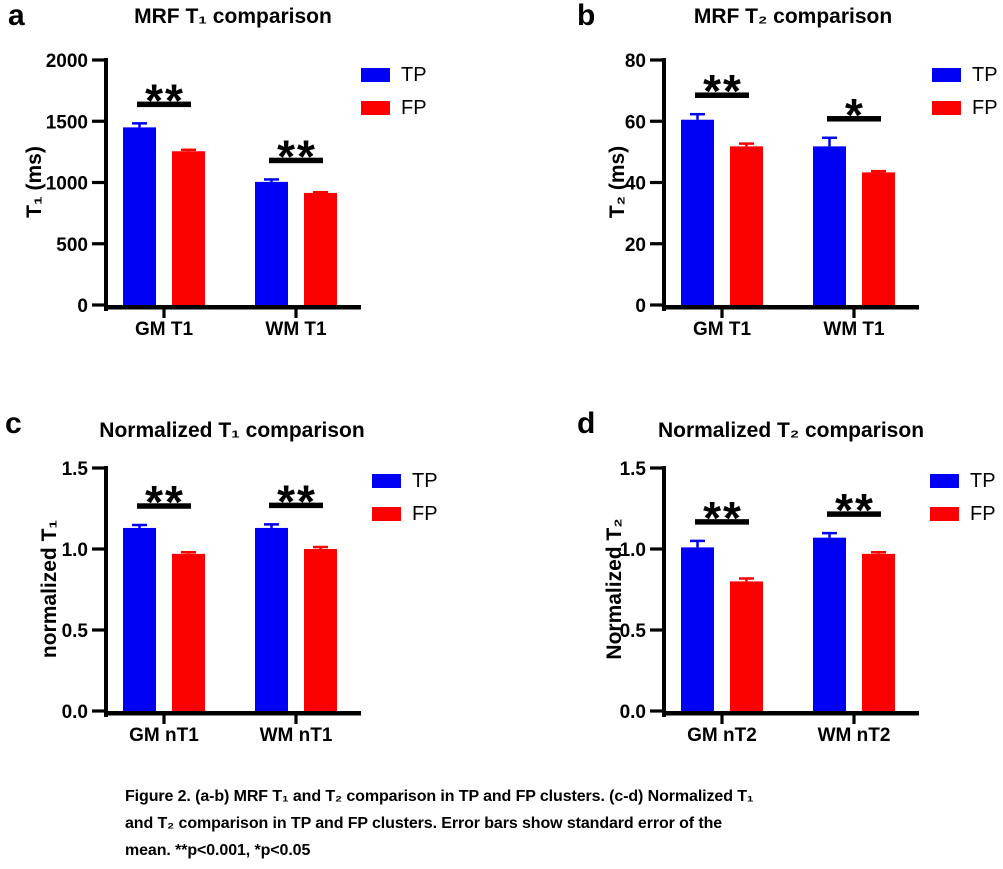  I want to click on y-tick-label: 2000, so click(67, 61).